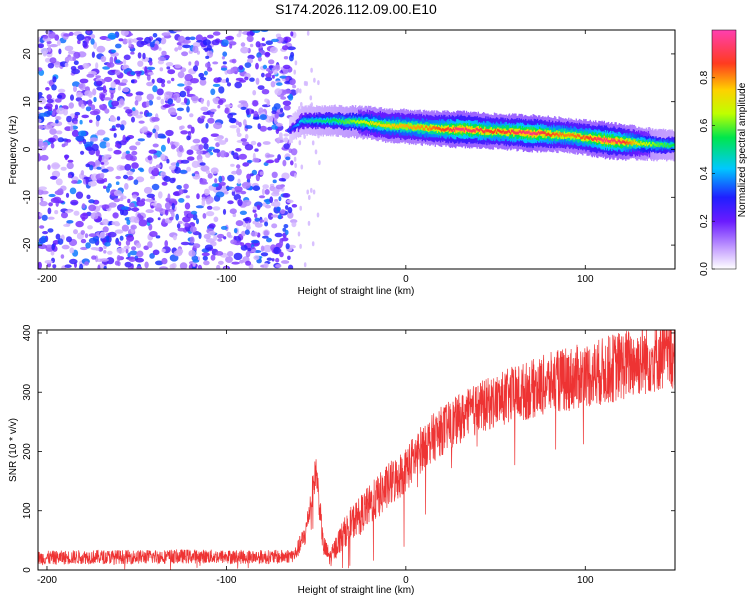 The image size is (750, 600). I want to click on colorbar-ticks: 0.0 0.2 0.4 0.6 0.8, so click(707, 173).